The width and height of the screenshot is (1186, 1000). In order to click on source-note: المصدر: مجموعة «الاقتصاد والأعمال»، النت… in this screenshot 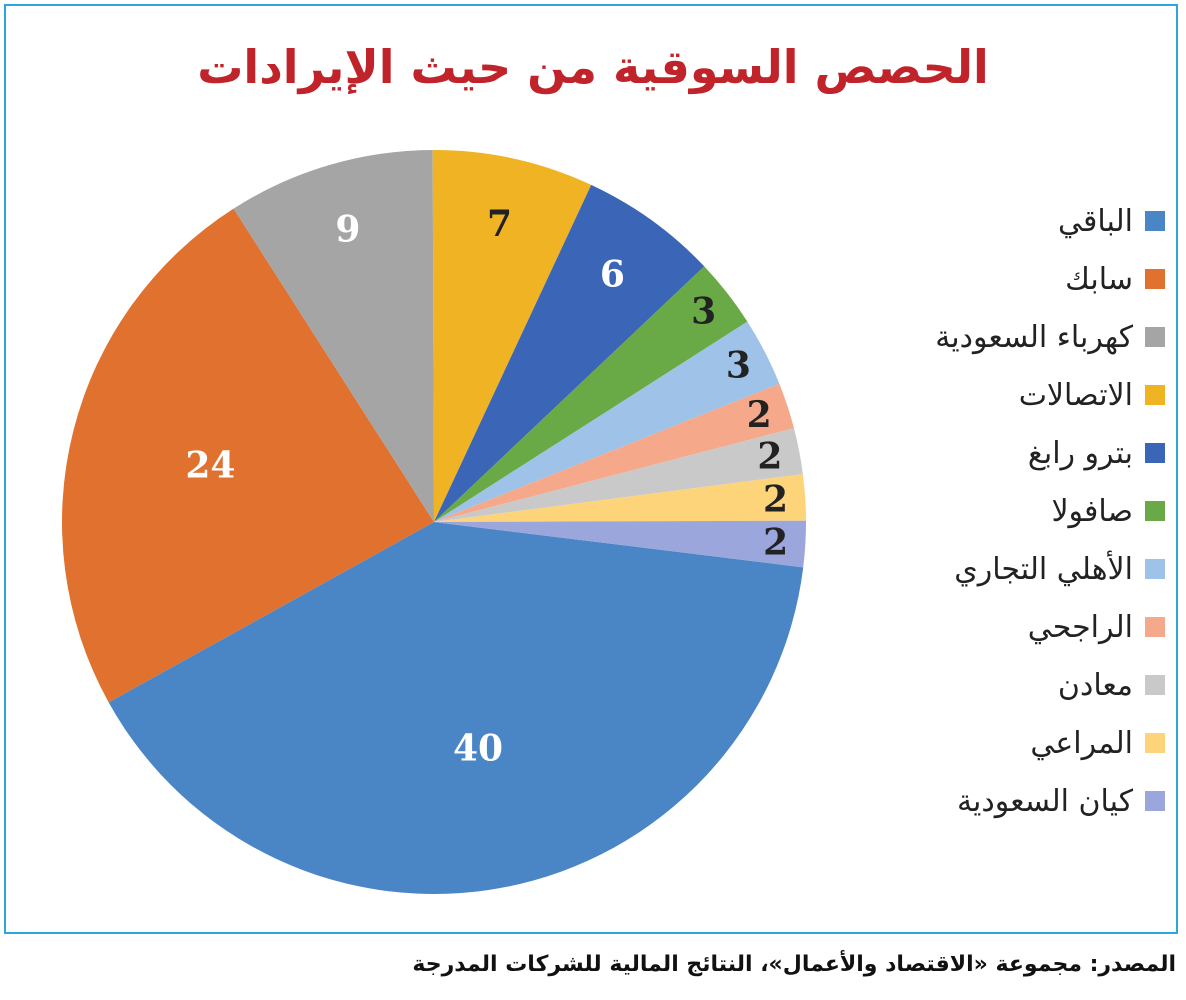, I will do `click(794, 964)`.